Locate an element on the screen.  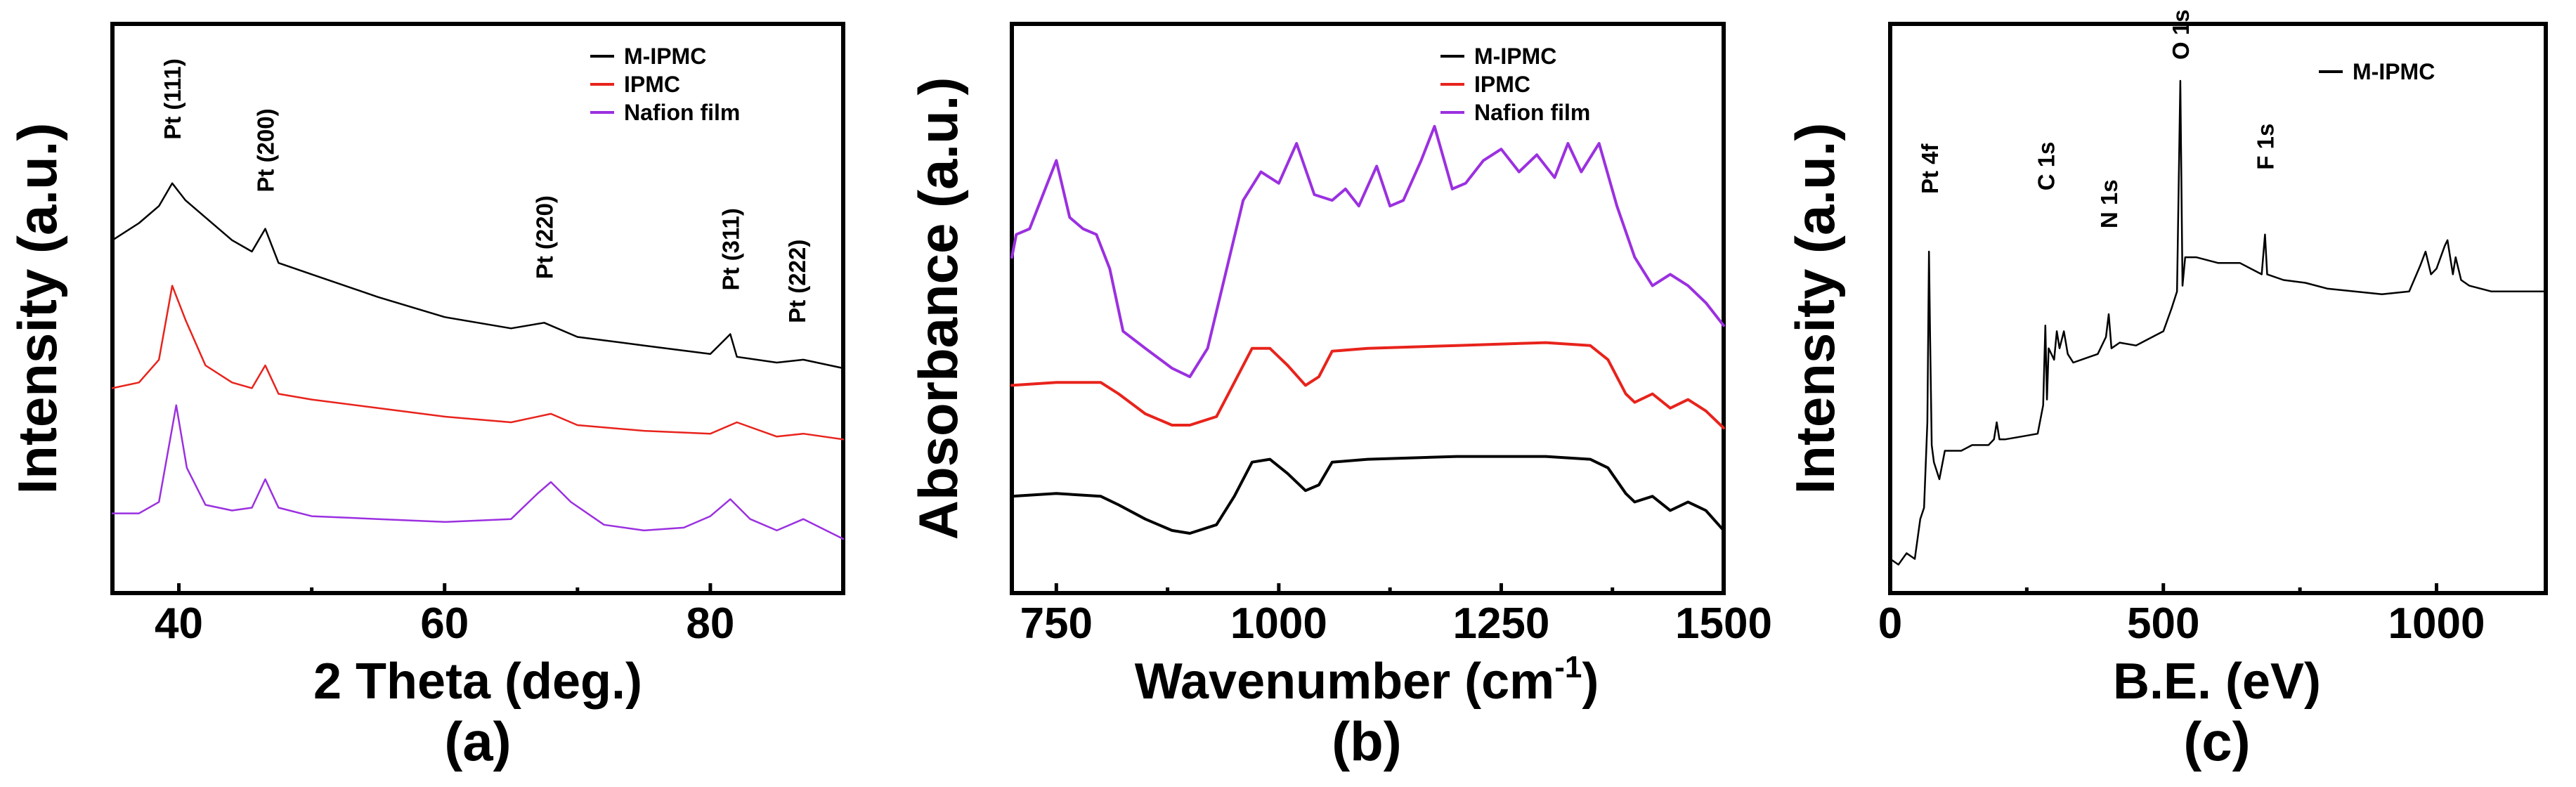
panel-a-peak-annotation: Pt (311) is located at coordinates (730, 249).